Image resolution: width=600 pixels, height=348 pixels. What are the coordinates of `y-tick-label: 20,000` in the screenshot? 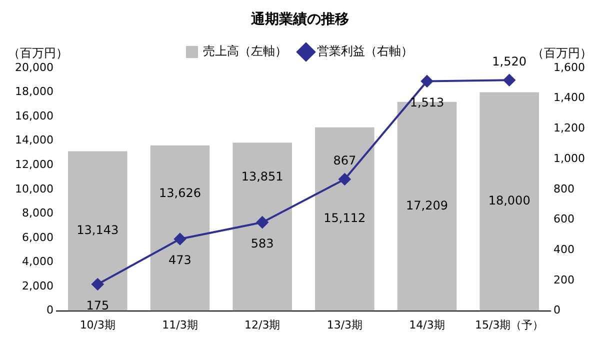 It's located at (34, 67).